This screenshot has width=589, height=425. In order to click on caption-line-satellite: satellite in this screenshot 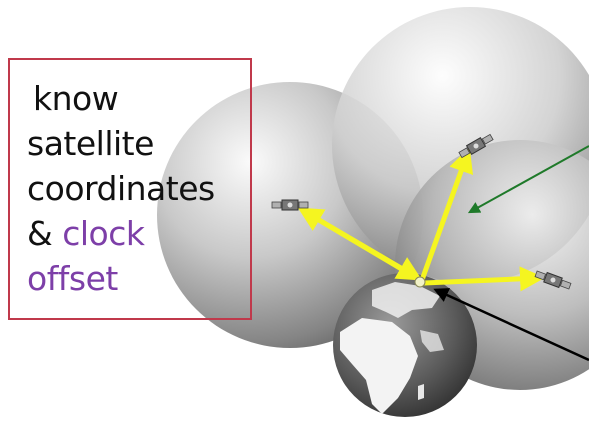, I will do `click(90, 143)`.